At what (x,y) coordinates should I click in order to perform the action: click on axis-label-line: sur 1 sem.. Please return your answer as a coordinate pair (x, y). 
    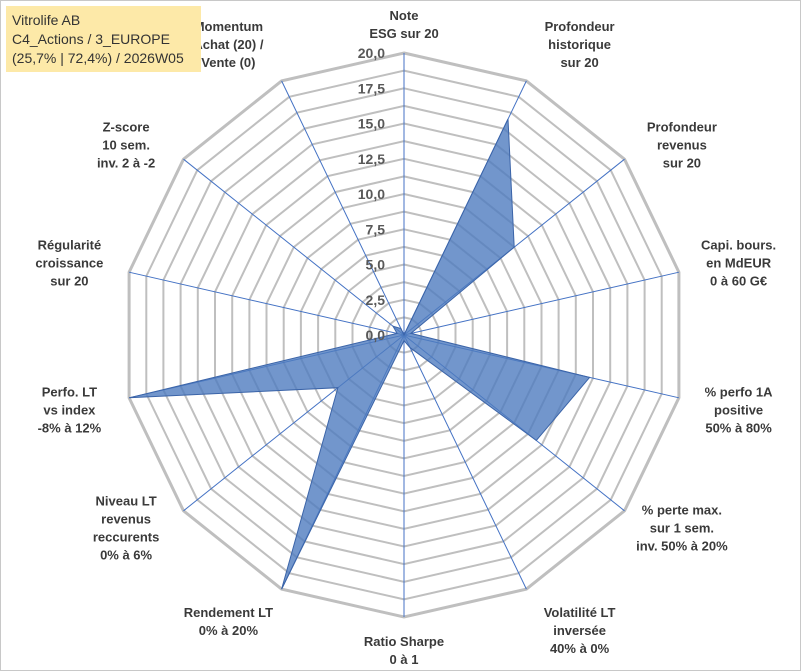
    Looking at the image, I should click on (682, 527).